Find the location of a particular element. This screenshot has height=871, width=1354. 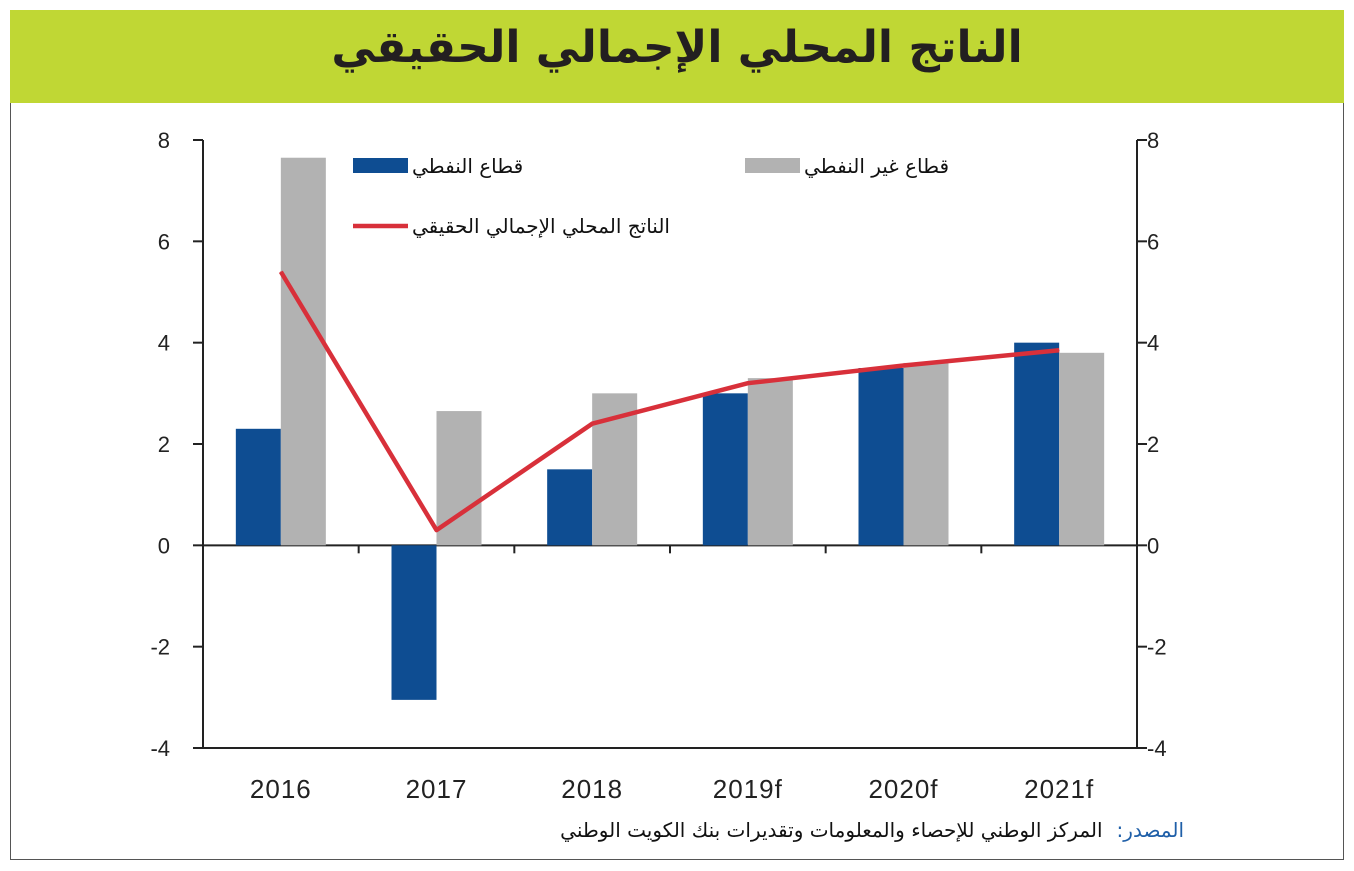

bar-oil-2019f is located at coordinates (725, 469).